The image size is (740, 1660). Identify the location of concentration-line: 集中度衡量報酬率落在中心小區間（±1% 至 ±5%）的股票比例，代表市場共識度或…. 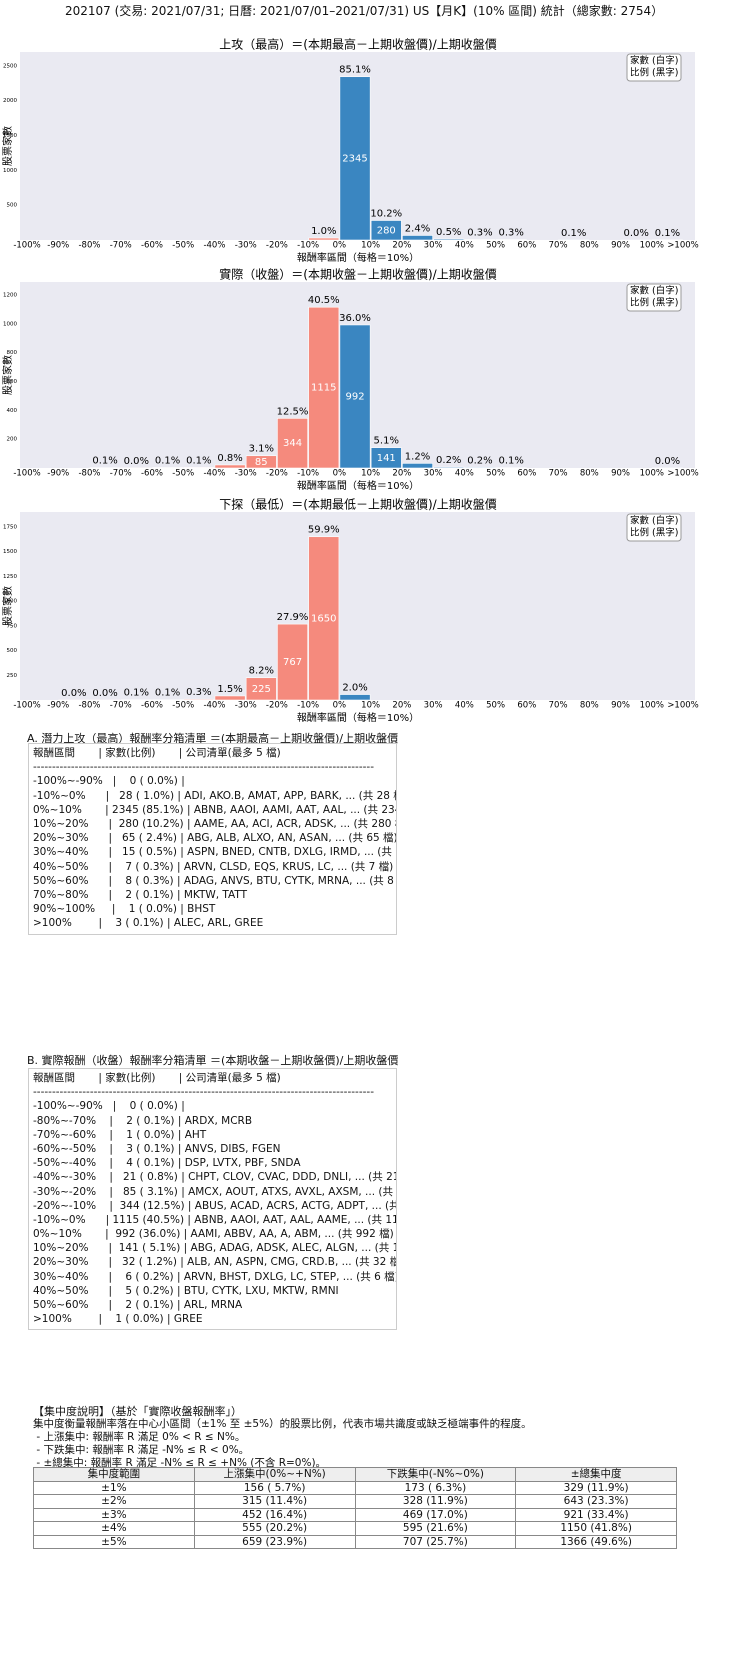
(282, 1424).